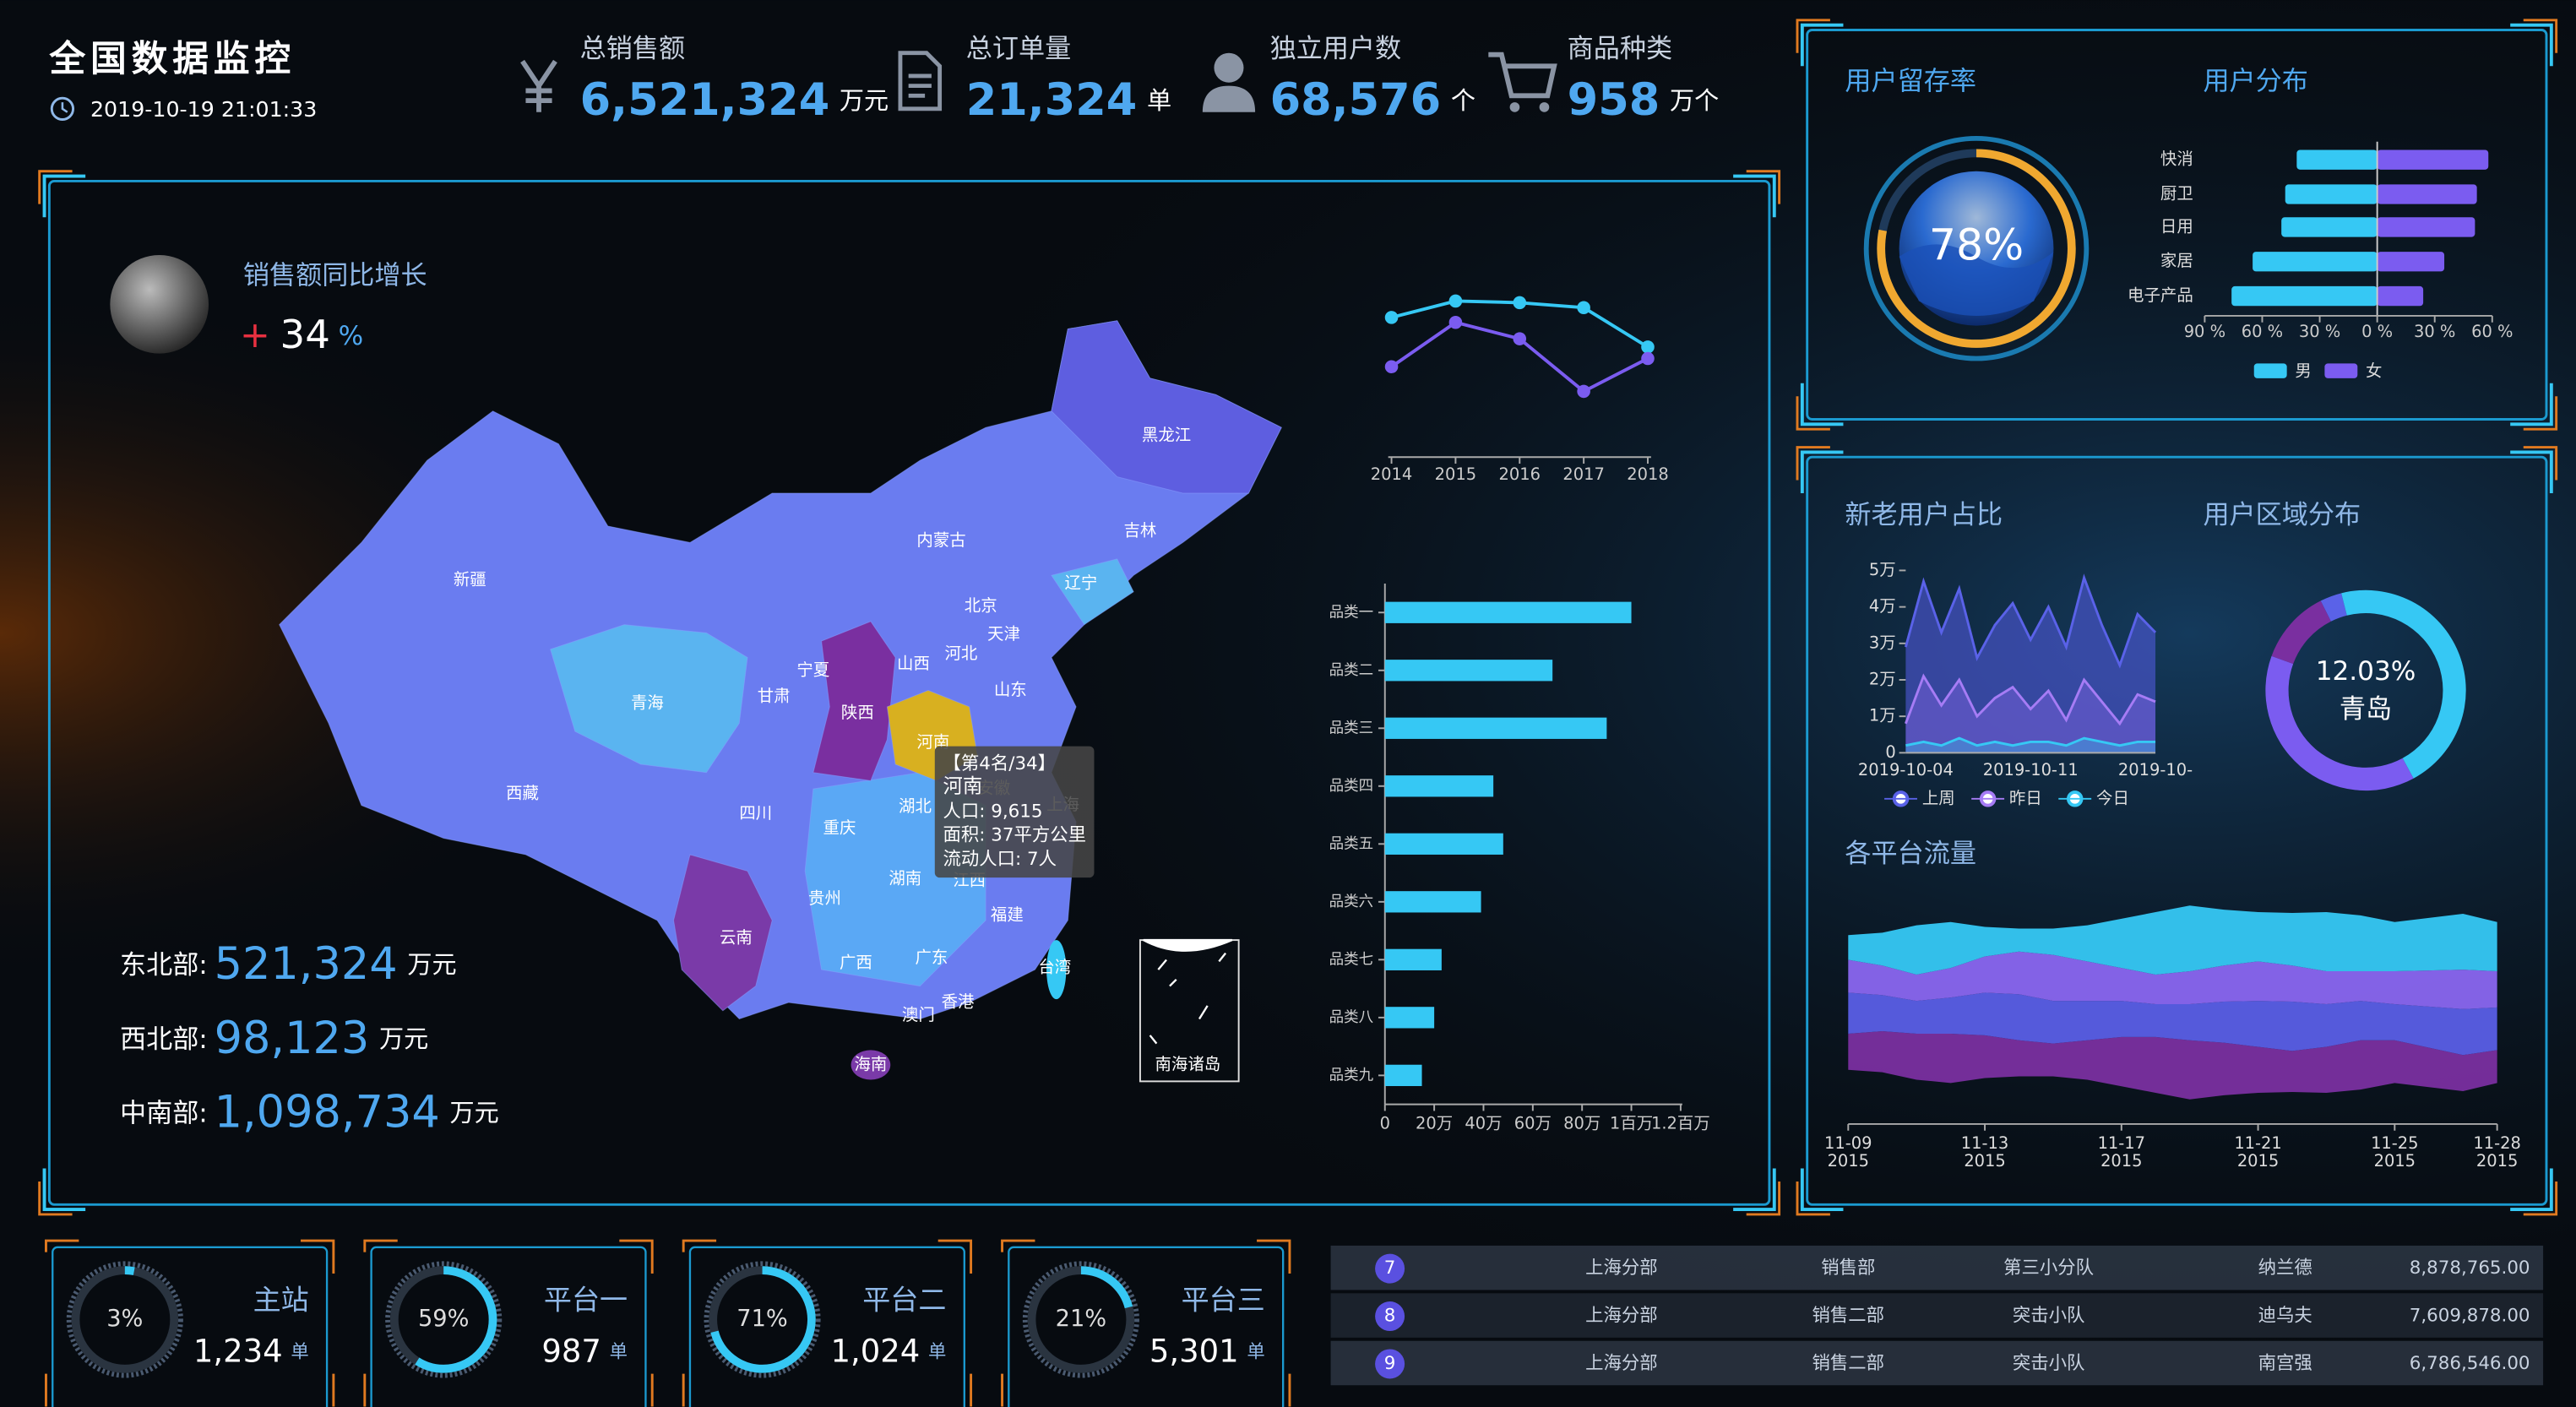 This screenshot has width=2576, height=1407. I want to click on stream-layer, so click(2172, 1065).